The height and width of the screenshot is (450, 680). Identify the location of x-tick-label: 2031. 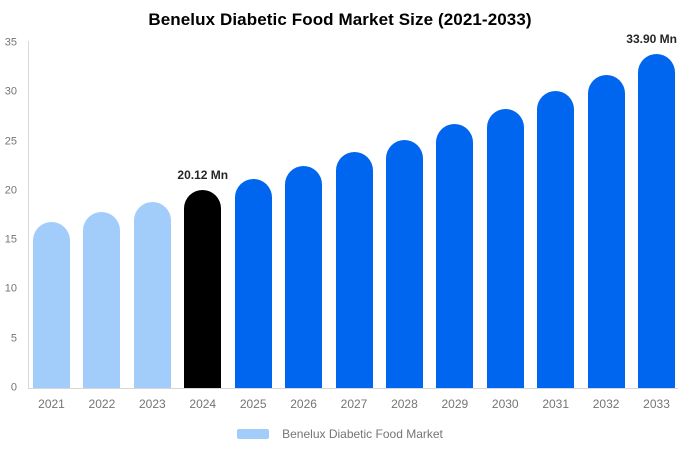
(556, 404).